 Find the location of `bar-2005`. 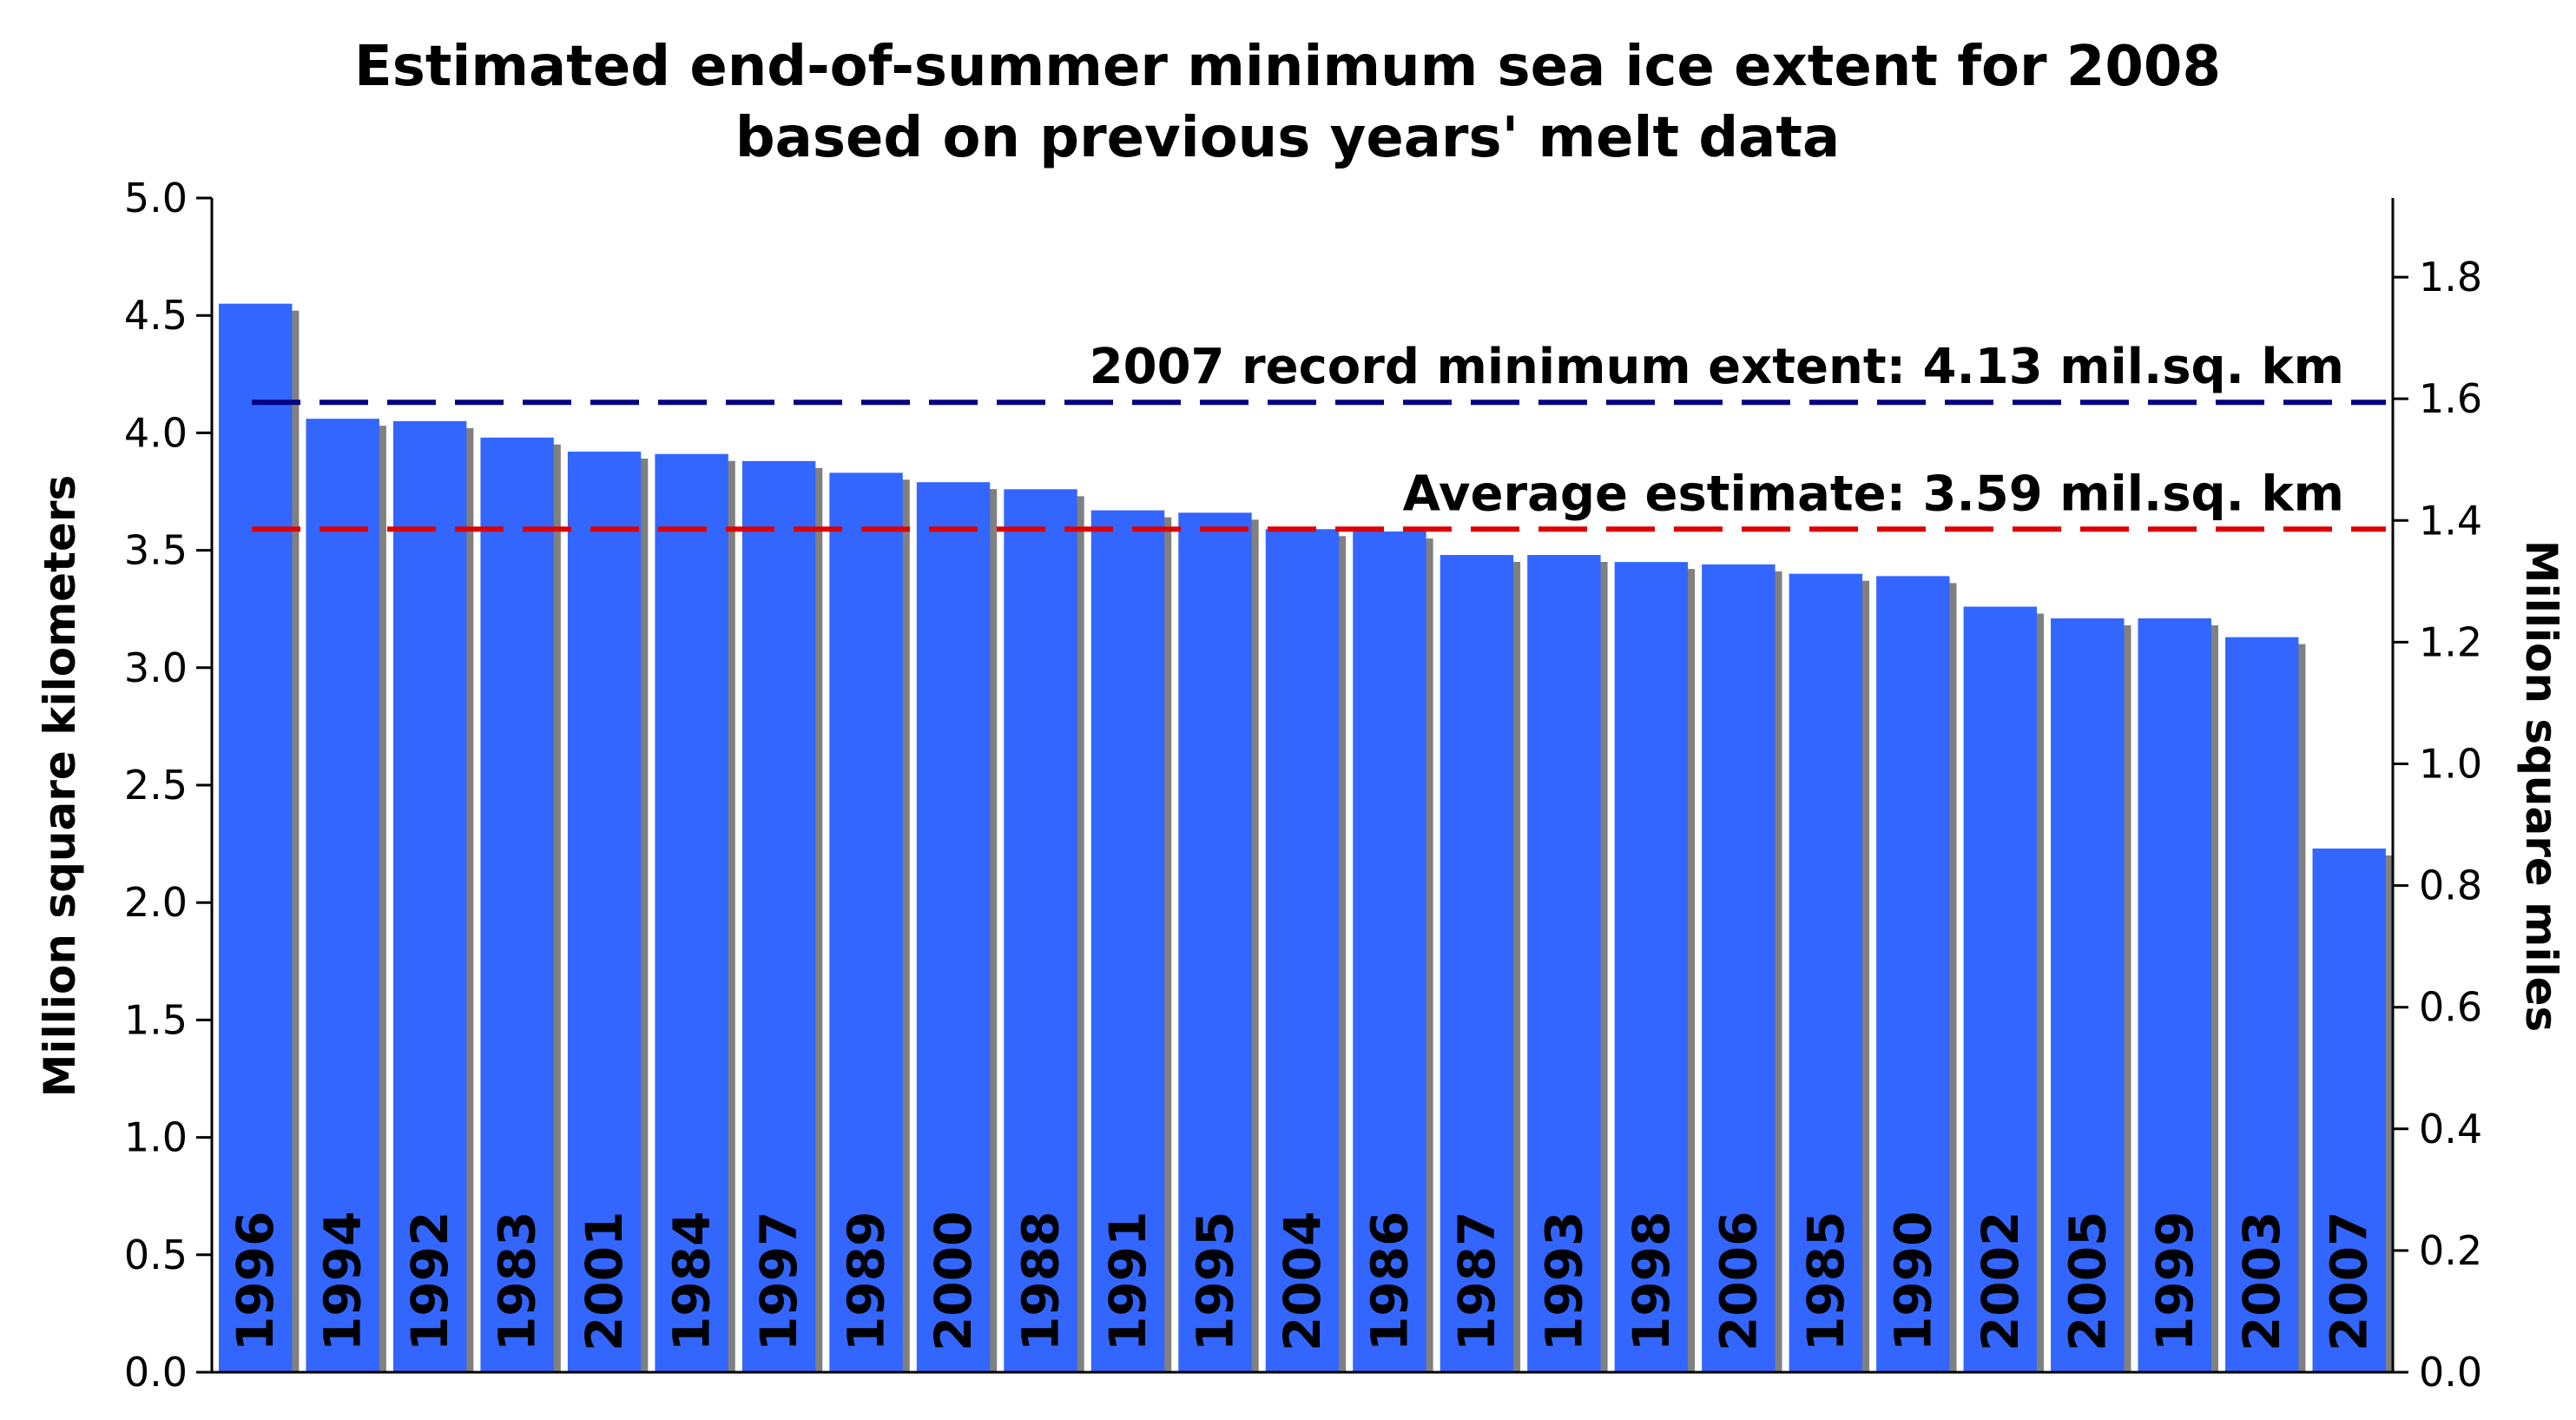

bar-2005 is located at coordinates (2088, 995).